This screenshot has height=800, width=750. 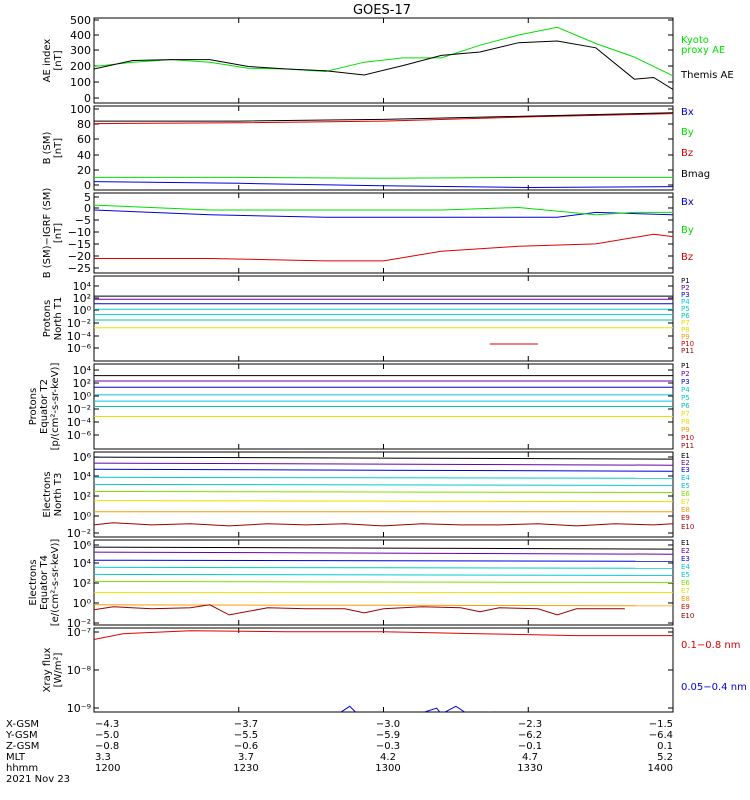 I want to click on y-tick-label: 10⁻⁴, so click(x=79, y=336).